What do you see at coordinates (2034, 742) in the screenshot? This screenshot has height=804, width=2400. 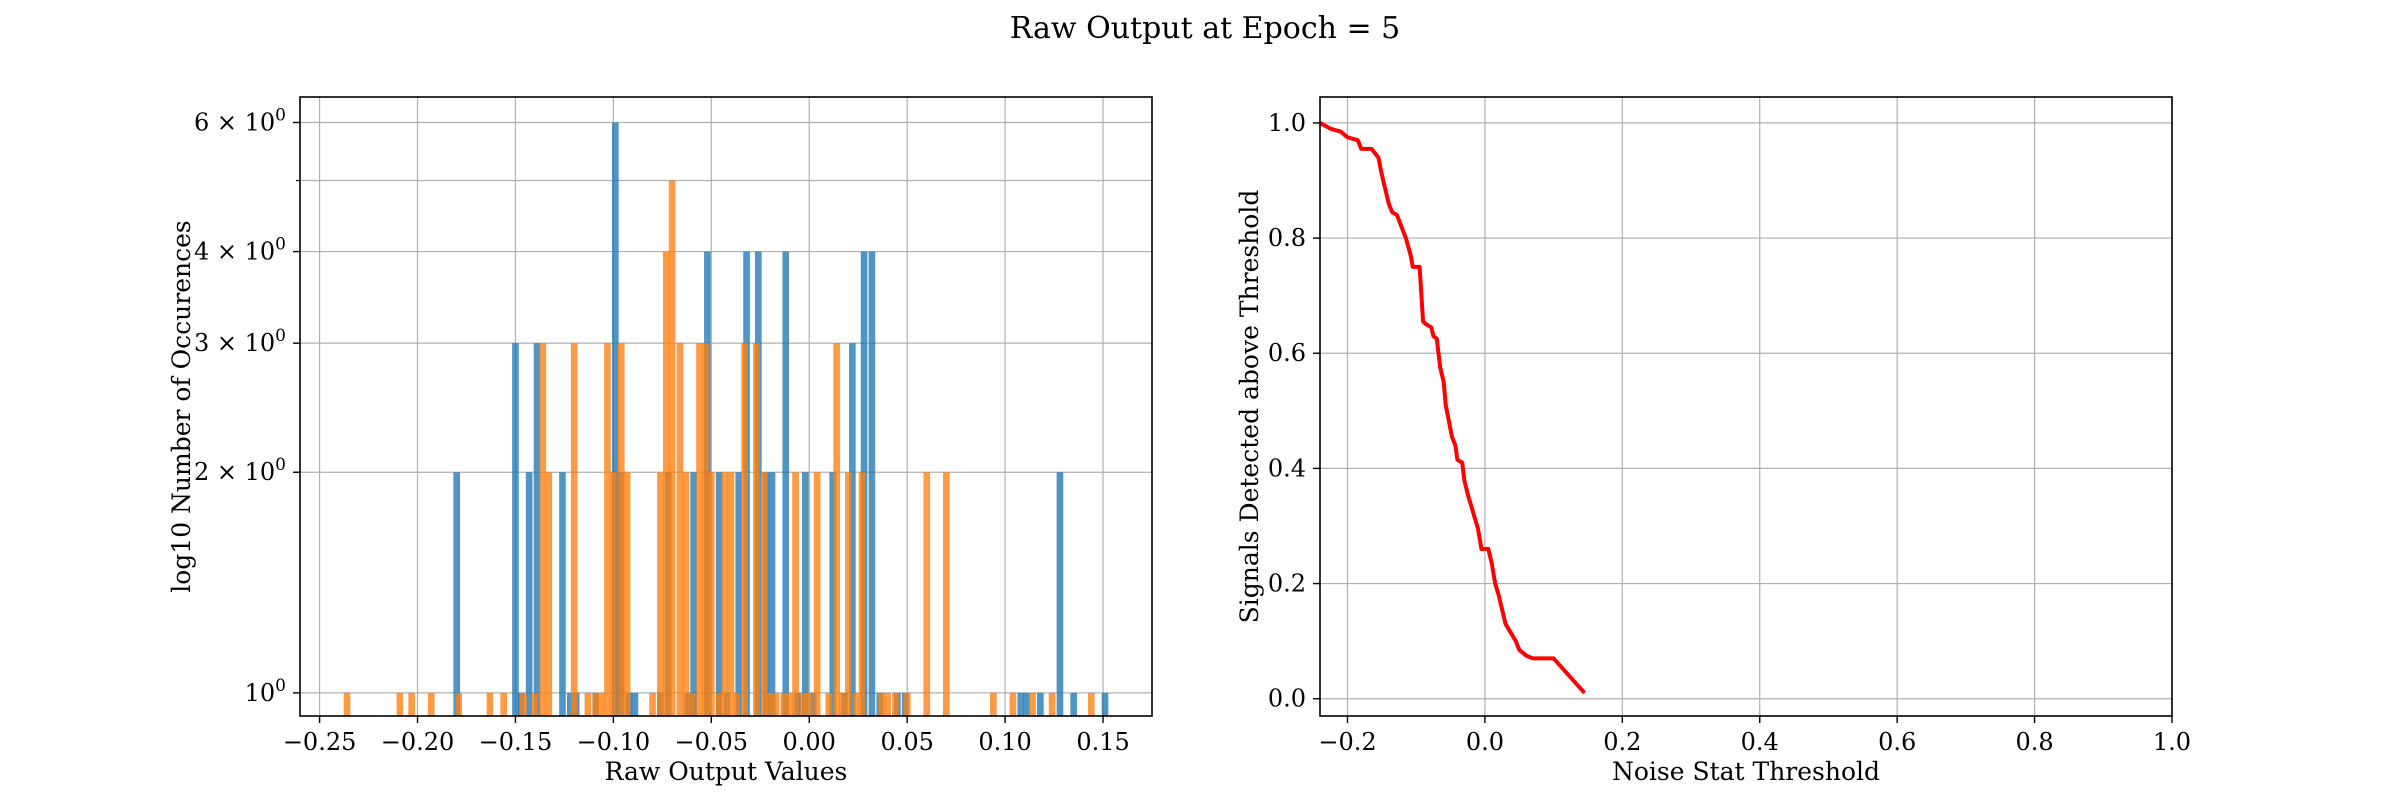 I see `x-tick-label: 0.8` at bounding box center [2034, 742].